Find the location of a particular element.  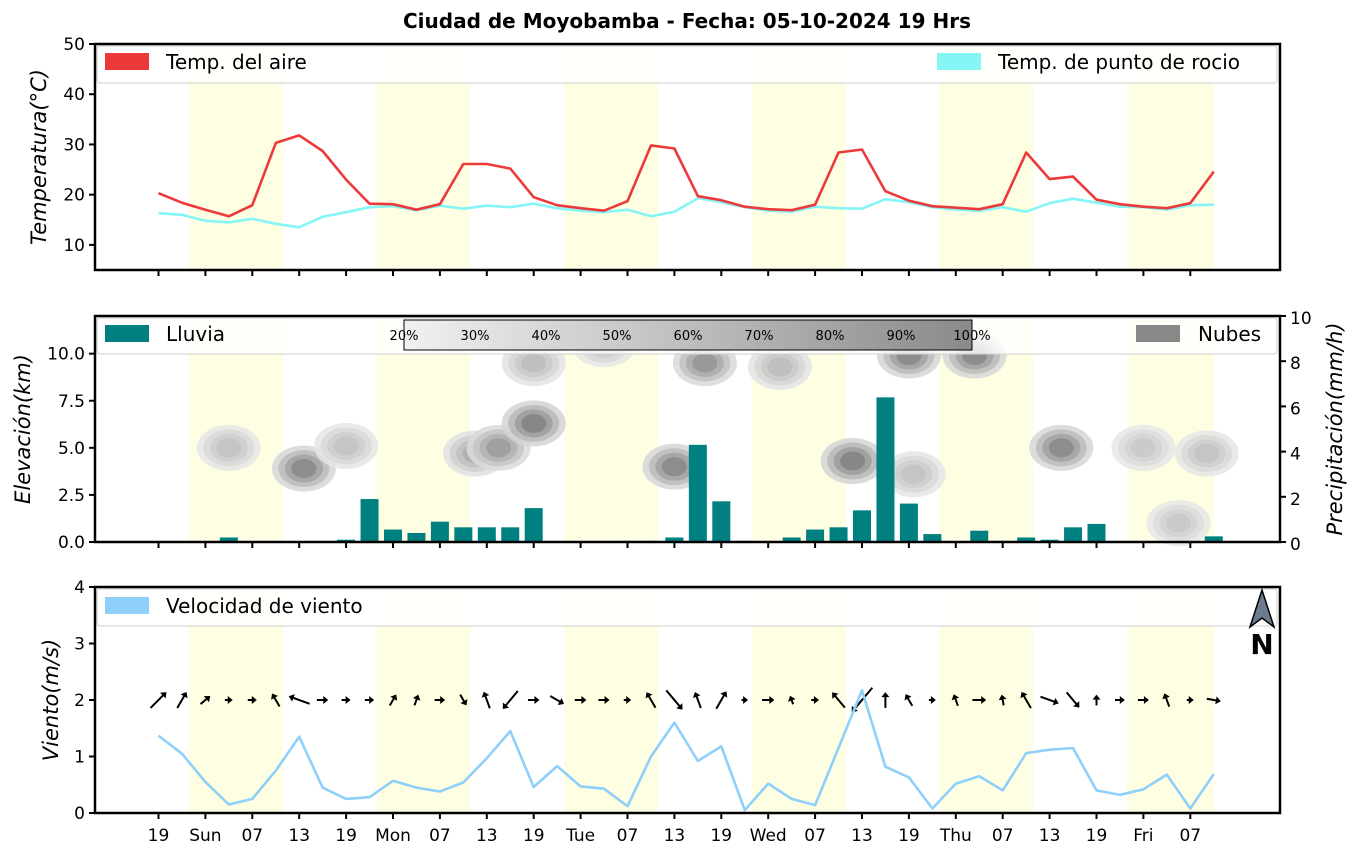

cloud-colorbar-labels: 20% 30% 40% 50% 60% 70% 80% 90% 100% is located at coordinates (690, 336).